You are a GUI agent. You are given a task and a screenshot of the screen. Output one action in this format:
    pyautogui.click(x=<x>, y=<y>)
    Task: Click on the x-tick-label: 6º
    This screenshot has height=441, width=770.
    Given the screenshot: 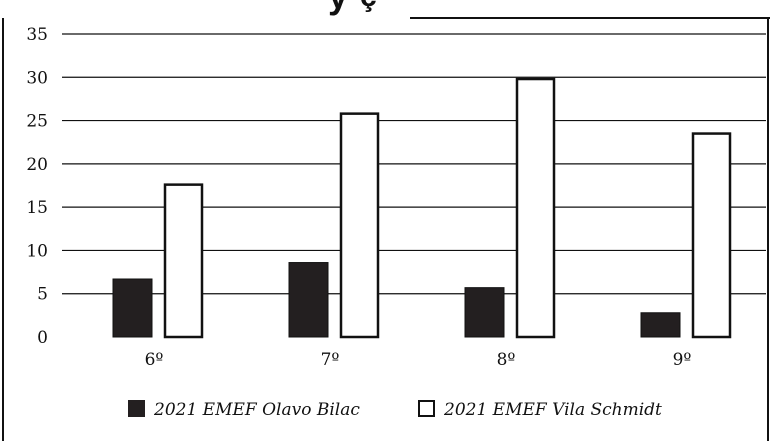 What is the action you would take?
    pyautogui.click(x=154, y=360)
    